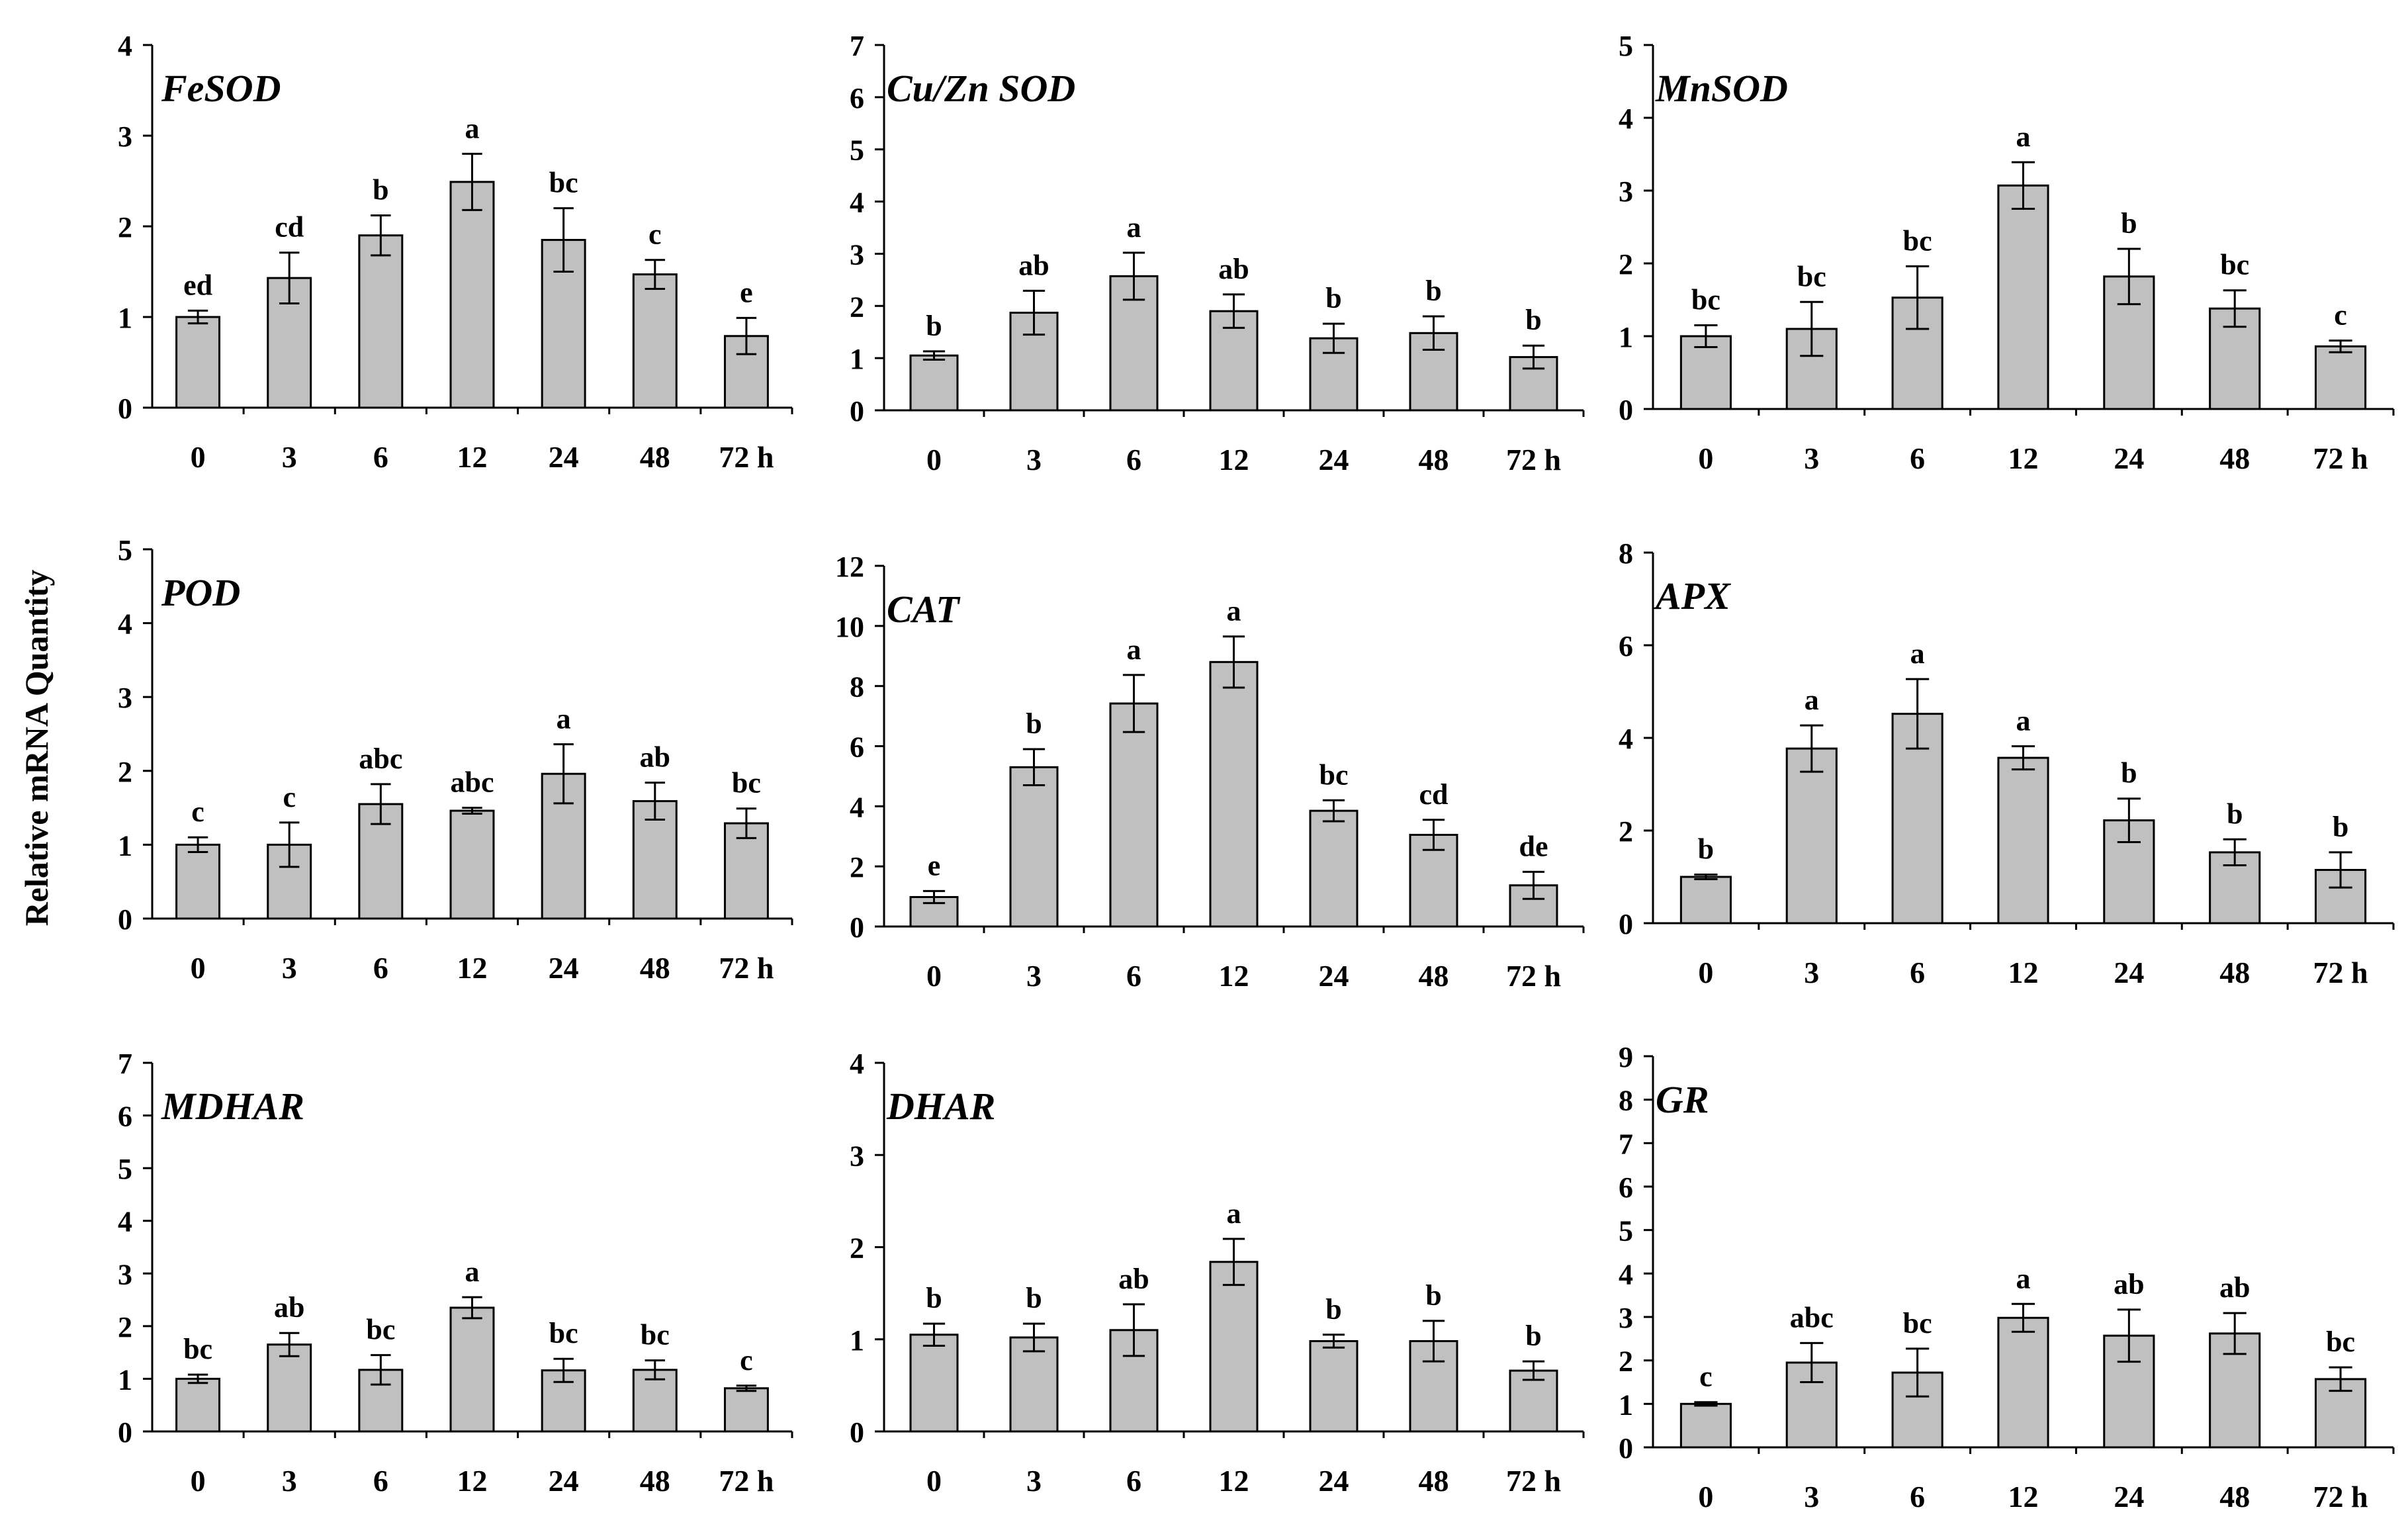  Describe the element at coordinates (200, 592) in the screenshot. I see `panel-title-pod: POD` at that location.